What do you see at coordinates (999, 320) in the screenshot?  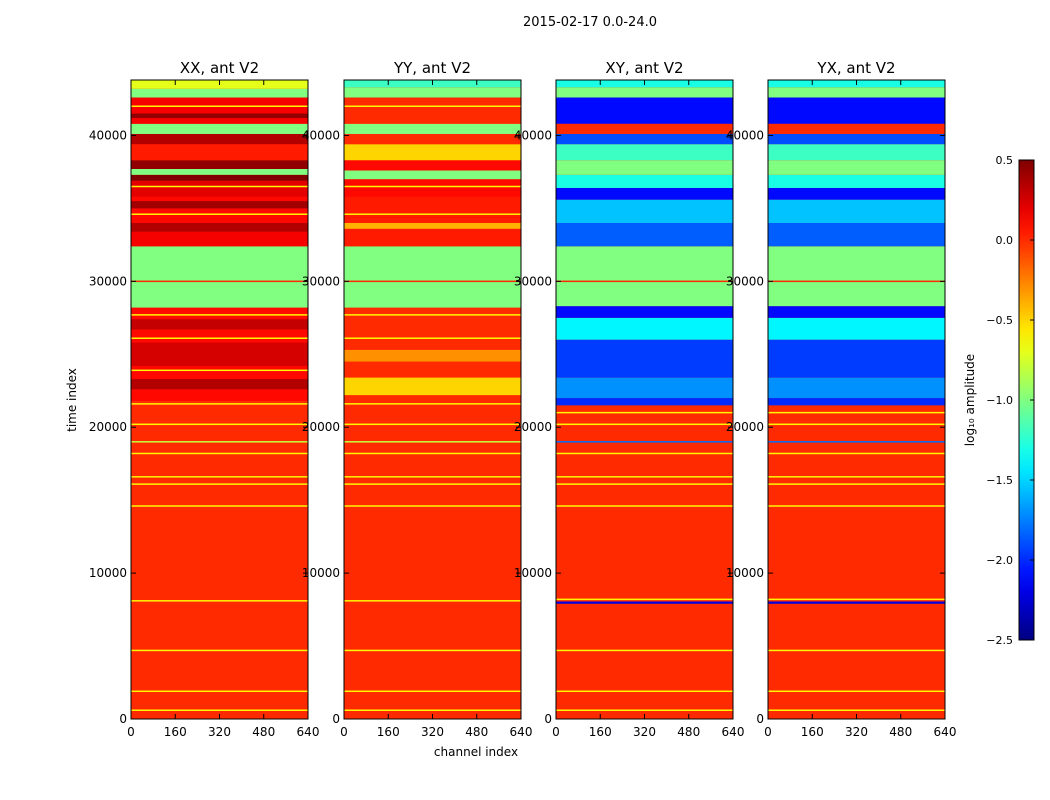 I see `colorbar-tick-label: −0.5` at bounding box center [999, 320].